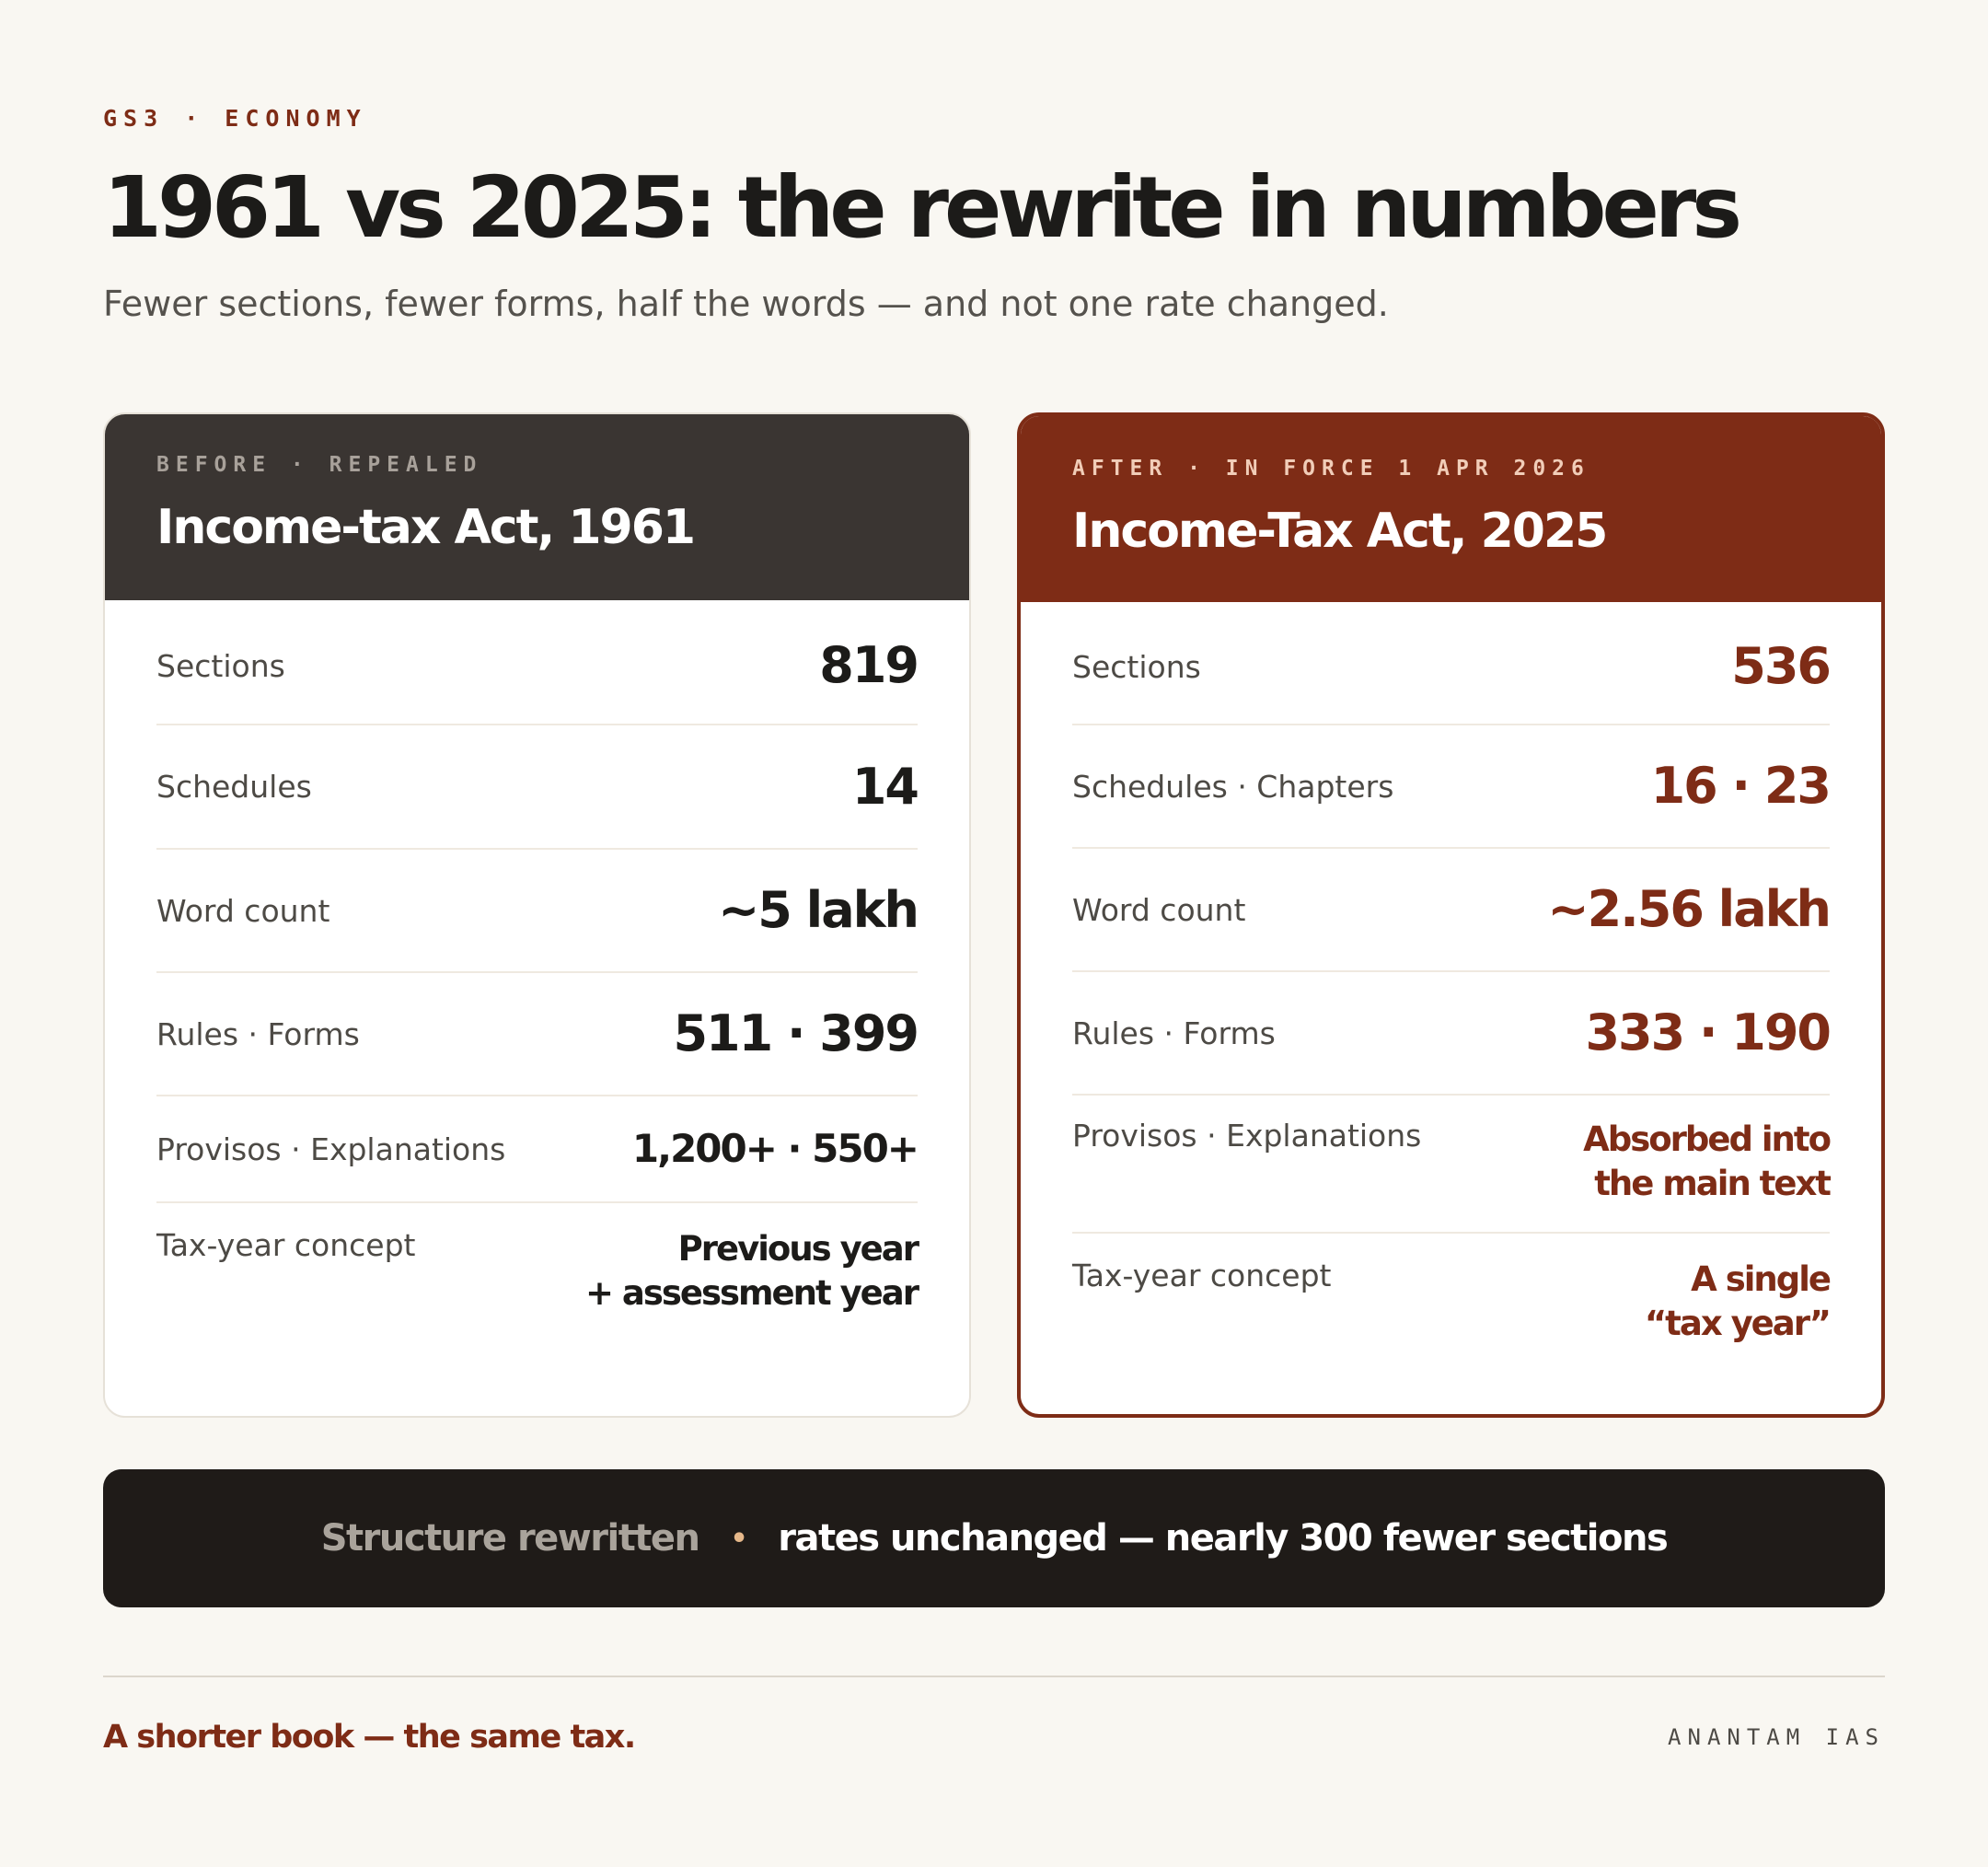 The image size is (1988, 1867). What do you see at coordinates (1690, 909) in the screenshot?
I see `row-value: ~2.56 lakh` at bounding box center [1690, 909].